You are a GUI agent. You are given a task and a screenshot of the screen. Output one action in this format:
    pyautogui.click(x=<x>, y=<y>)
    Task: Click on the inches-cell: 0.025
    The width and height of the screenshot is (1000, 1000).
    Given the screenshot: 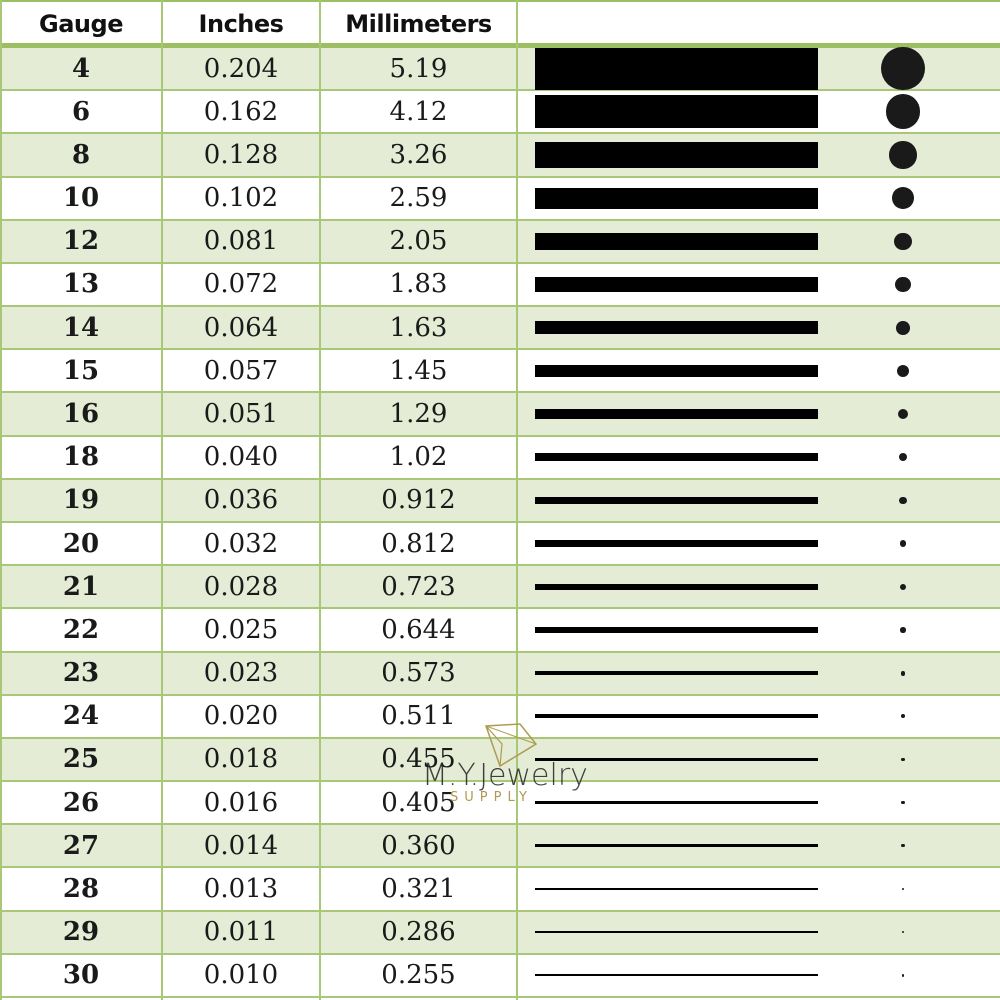 What is the action you would take?
    pyautogui.click(x=241, y=629)
    